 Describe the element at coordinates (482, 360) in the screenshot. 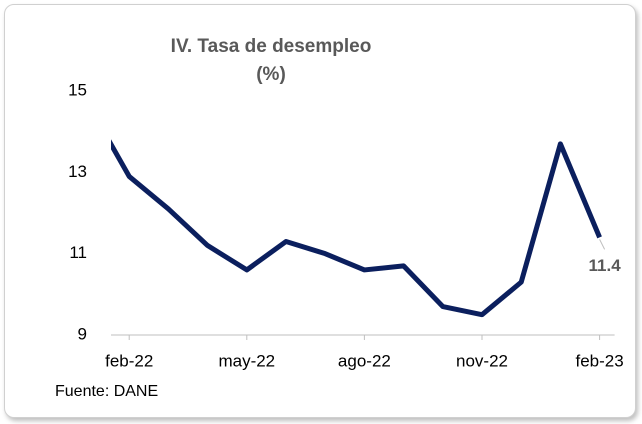

I see `x-tick-label: nov-22` at that location.